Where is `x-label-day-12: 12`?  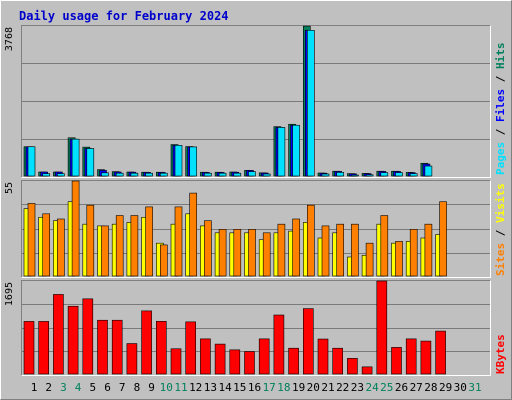 x-label-day-12: 12 is located at coordinates (195, 387).